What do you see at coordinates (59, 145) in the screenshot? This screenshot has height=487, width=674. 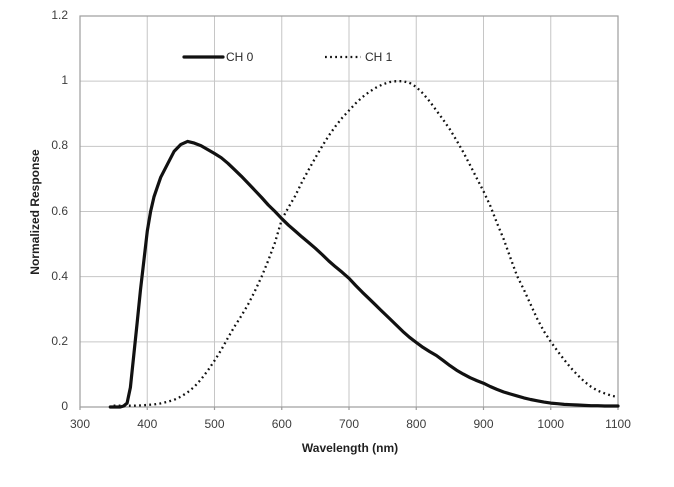 I see `y-tick-label: 0.8` at bounding box center [59, 145].